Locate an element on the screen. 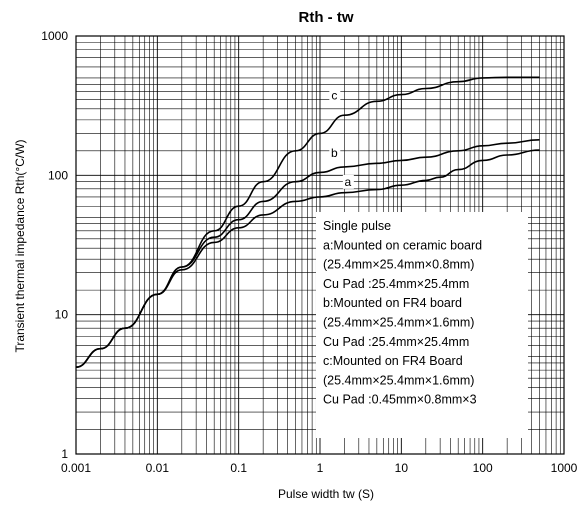 The image size is (578, 506). y-tick-label: 1 is located at coordinates (64, 454).